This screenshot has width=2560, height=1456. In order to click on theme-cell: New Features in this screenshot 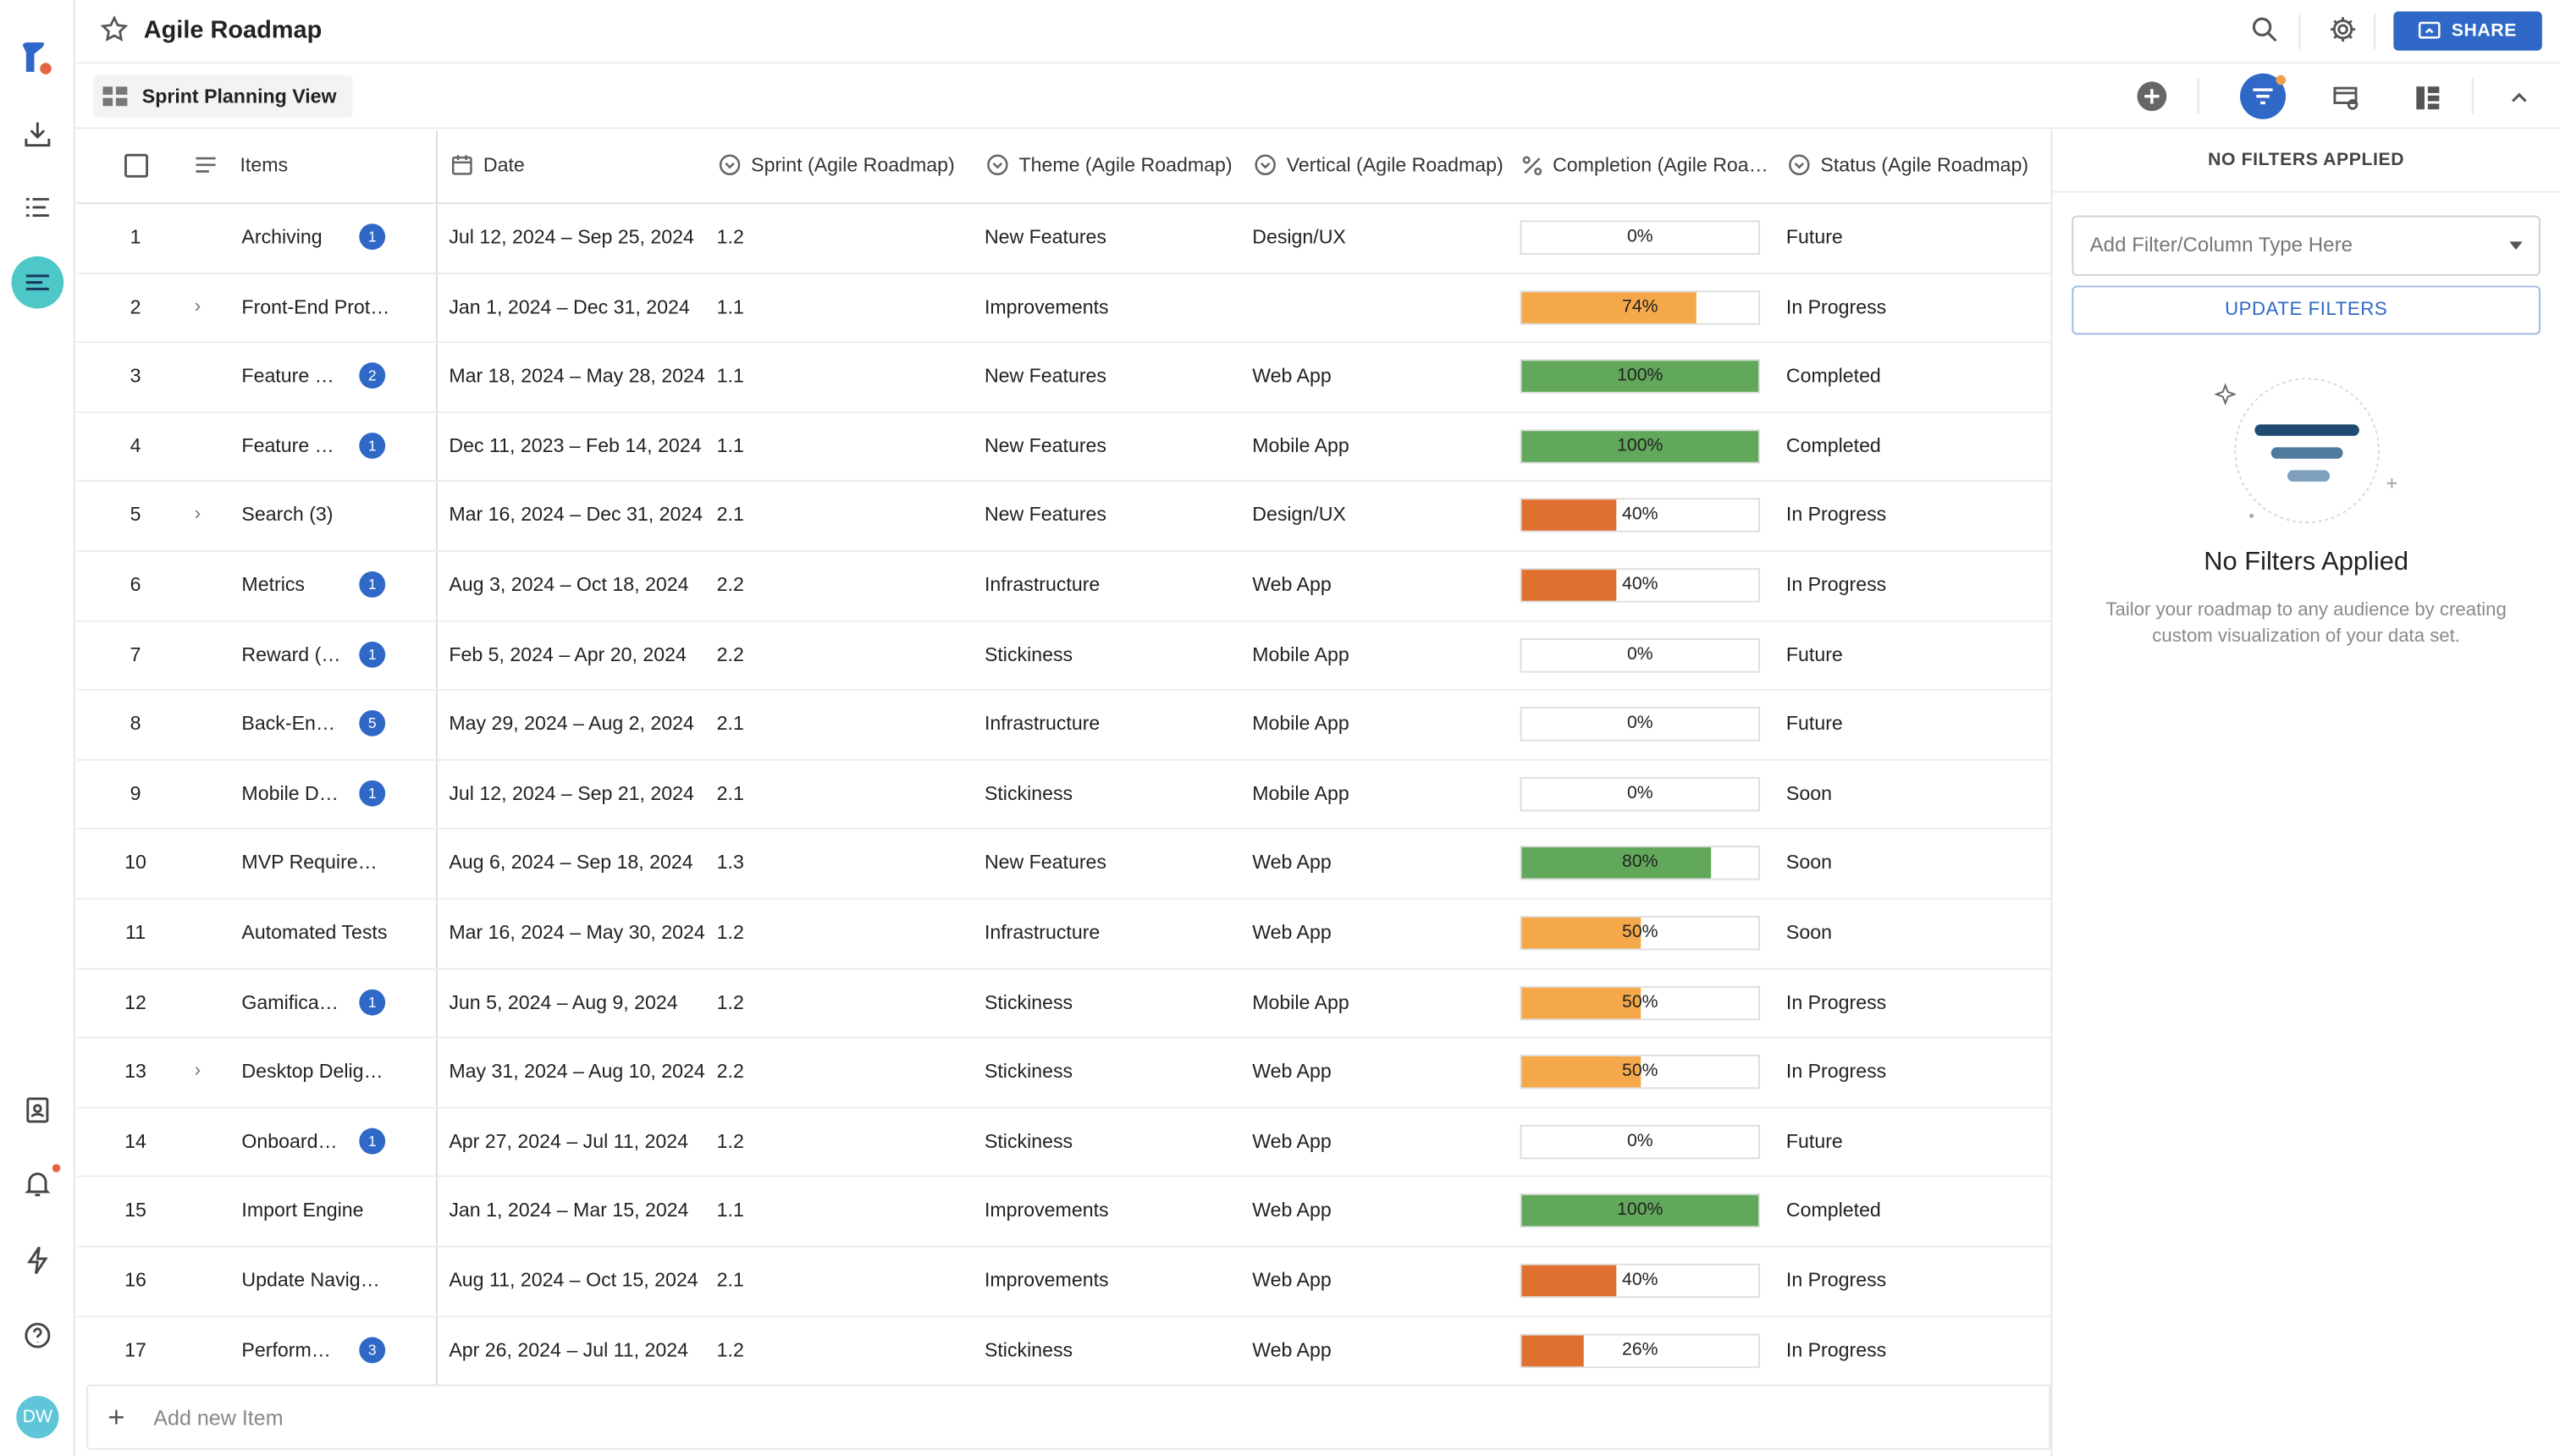, I will do `click(1045, 862)`.